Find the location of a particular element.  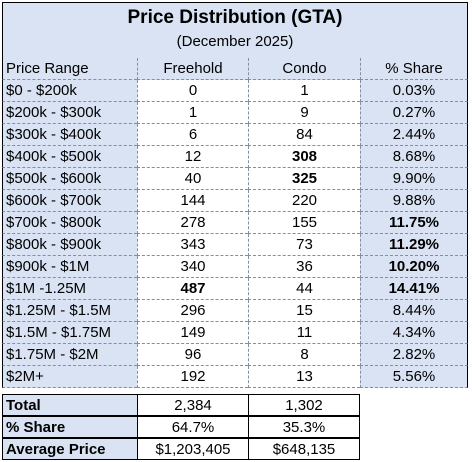

cell-share: 11.29% is located at coordinates (414, 245).